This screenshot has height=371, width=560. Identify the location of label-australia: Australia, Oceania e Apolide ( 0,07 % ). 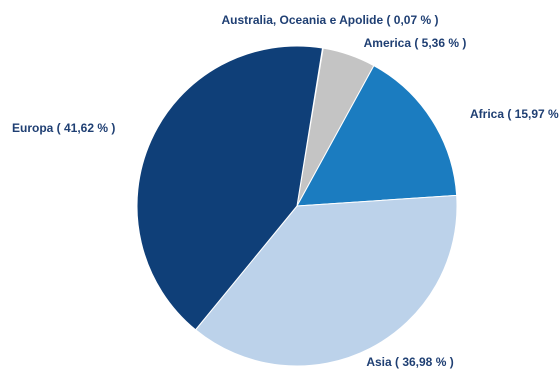
(330, 20).